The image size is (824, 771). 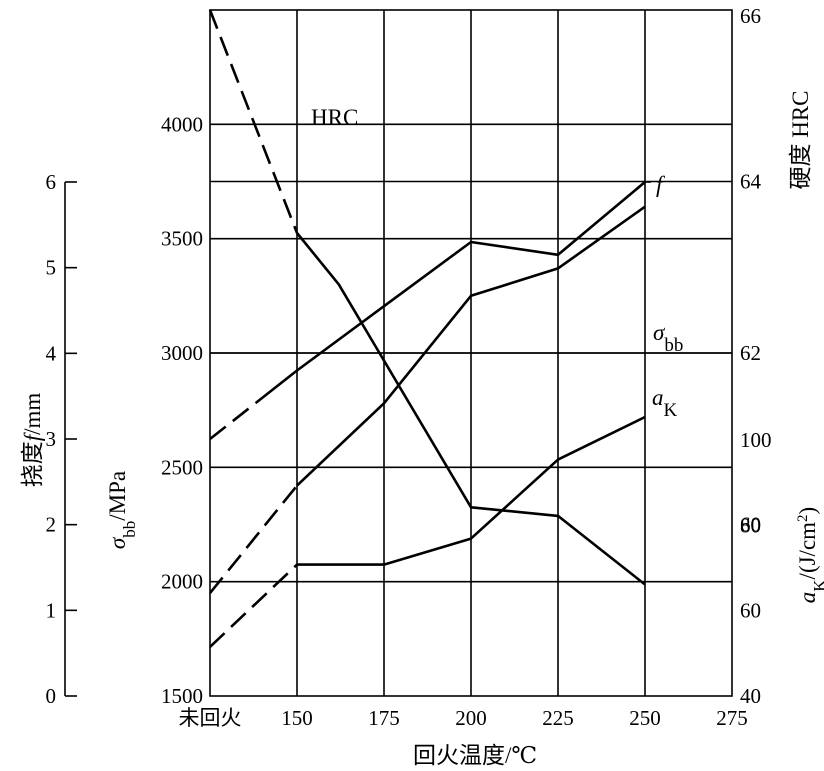 What do you see at coordinates (182, 353) in the screenshot?
I see `strength-tick-label: 3000` at bounding box center [182, 353].